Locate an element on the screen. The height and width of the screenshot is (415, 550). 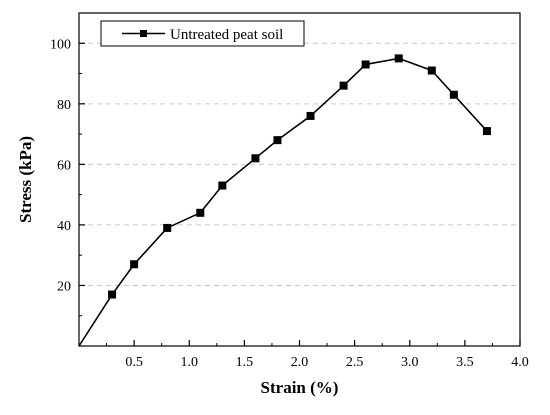
y-tick-label: 80 is located at coordinates (64, 105).